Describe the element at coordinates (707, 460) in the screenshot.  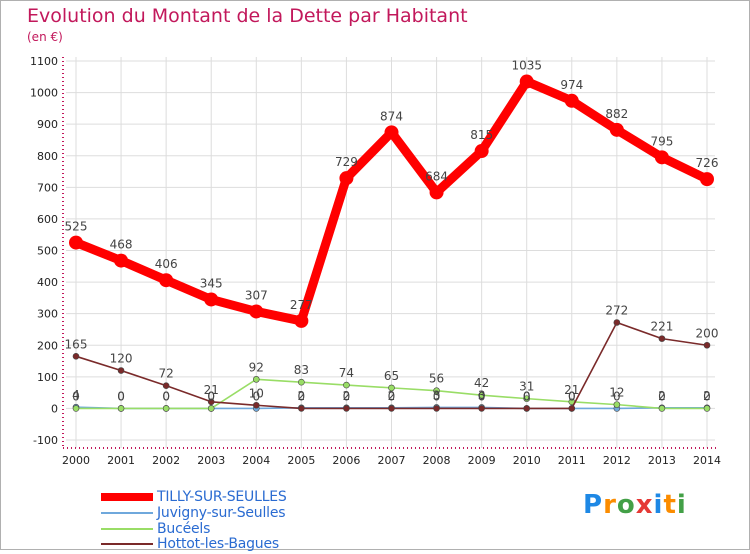
I see `x-tick-label: 2014` at that location.